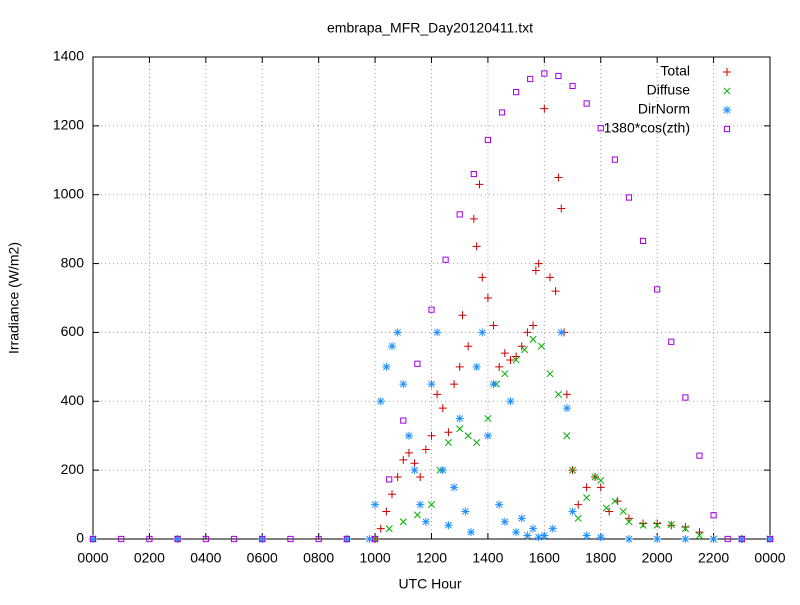  What do you see at coordinates (73, 331) in the screenshot?
I see `y-tick-label: 600` at bounding box center [73, 331].